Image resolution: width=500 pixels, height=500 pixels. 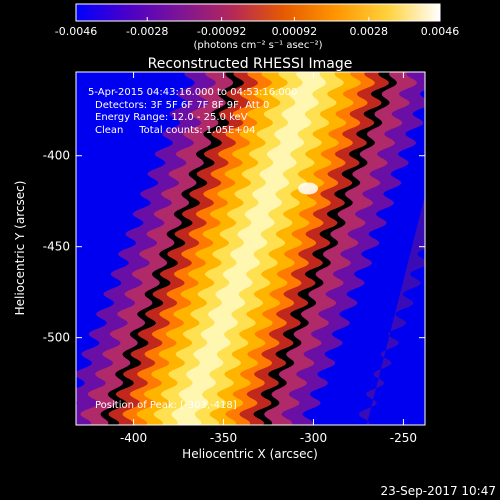 What do you see at coordinates (250, 64) in the screenshot?
I see `plot-title: Reconstructed RHESSI Image` at bounding box center [250, 64].